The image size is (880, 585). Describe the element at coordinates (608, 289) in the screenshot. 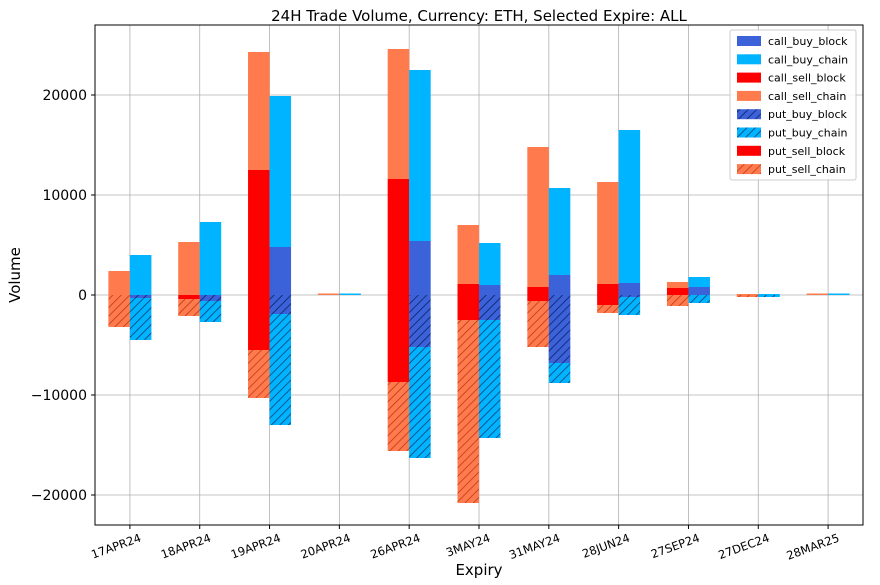

I see `bar-call_sell_block-28JUN24` at that location.